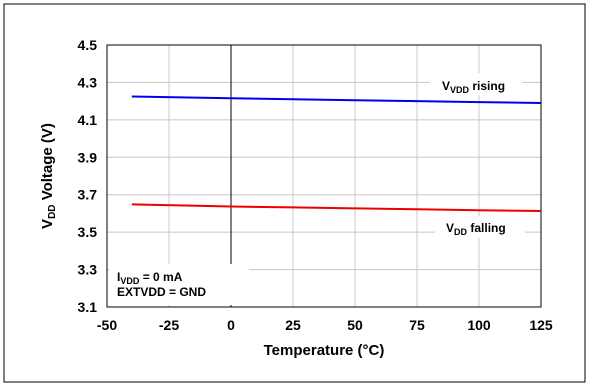 This screenshot has width=589, height=391. Describe the element at coordinates (47, 224) in the screenshot. I see `y-axis-label-main: V` at that location.